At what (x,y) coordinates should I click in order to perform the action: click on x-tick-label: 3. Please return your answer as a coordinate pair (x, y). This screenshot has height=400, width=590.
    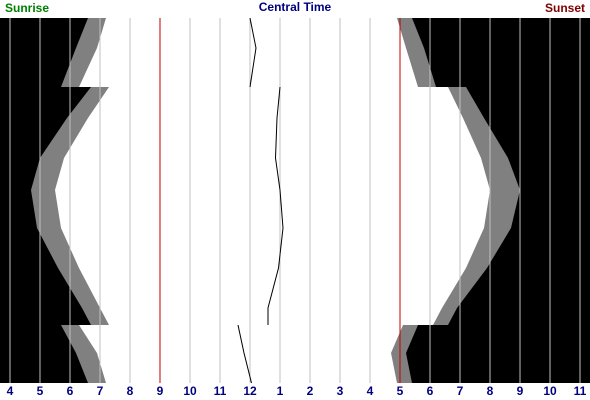
    Looking at the image, I should click on (340, 391).